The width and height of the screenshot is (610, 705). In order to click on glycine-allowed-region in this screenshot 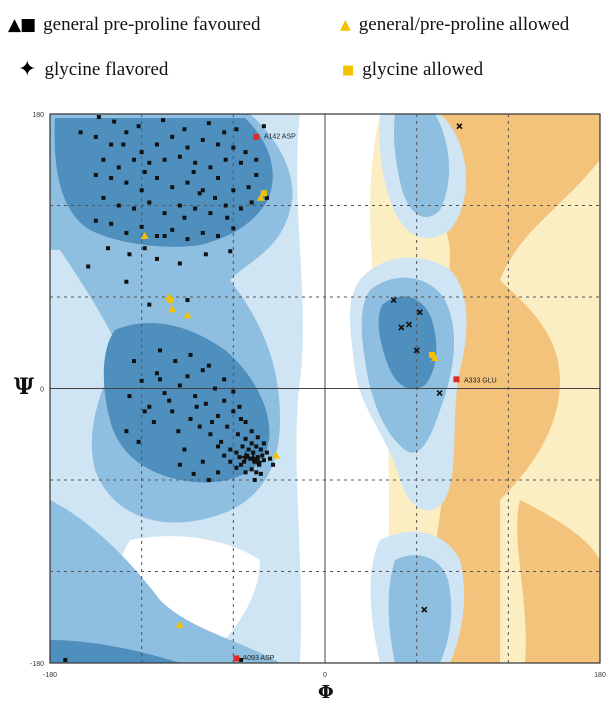, I will do `click(575, 345)`.